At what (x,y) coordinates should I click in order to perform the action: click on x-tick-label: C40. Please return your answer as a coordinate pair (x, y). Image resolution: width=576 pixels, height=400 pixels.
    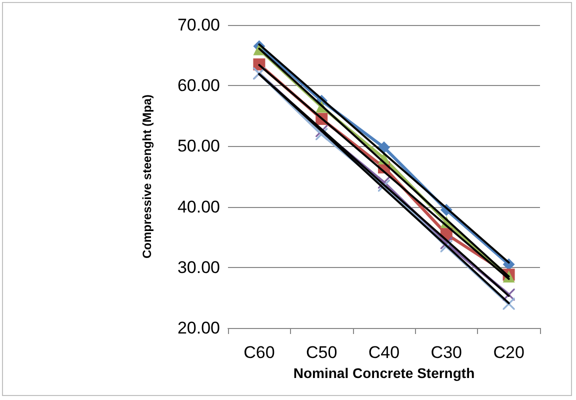
    Looking at the image, I should click on (384, 352).